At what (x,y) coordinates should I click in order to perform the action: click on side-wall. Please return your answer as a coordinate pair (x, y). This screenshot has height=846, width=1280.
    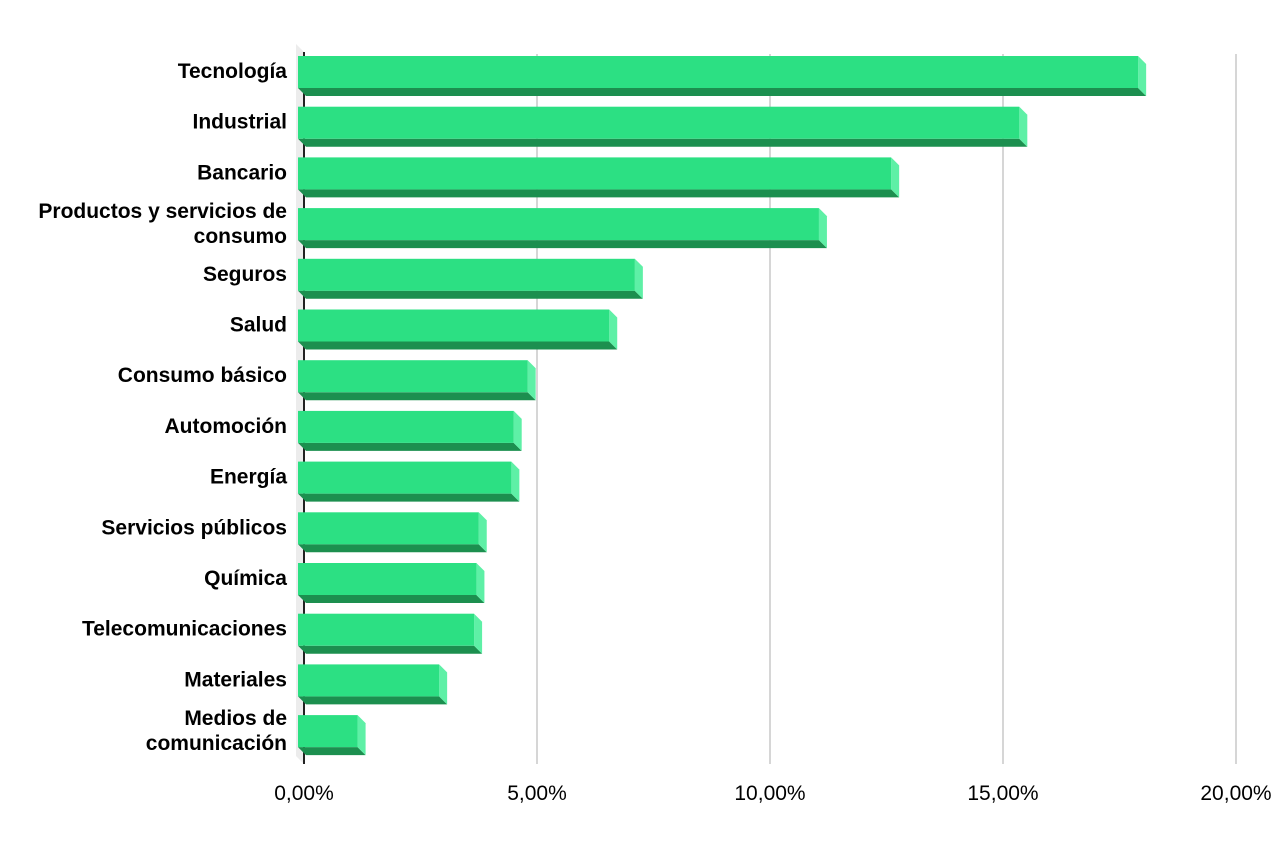
    Looking at the image, I should click on (300, 404).